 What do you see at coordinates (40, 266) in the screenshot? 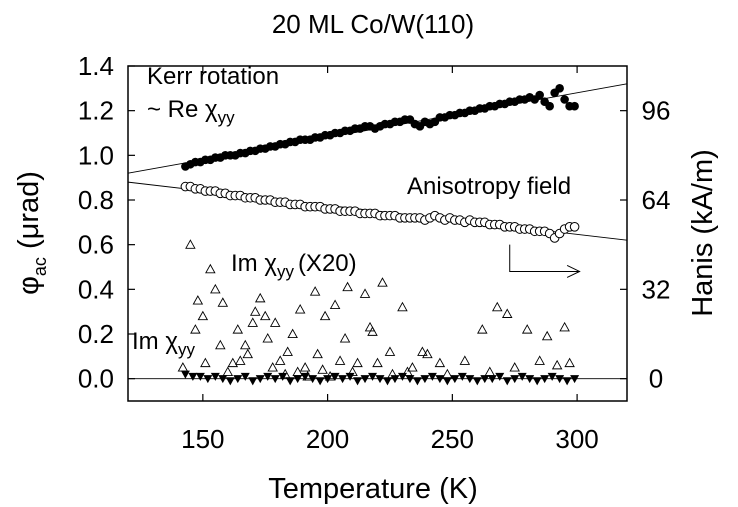
I see `y-axis-label-sub: ac` at bounding box center [40, 266].